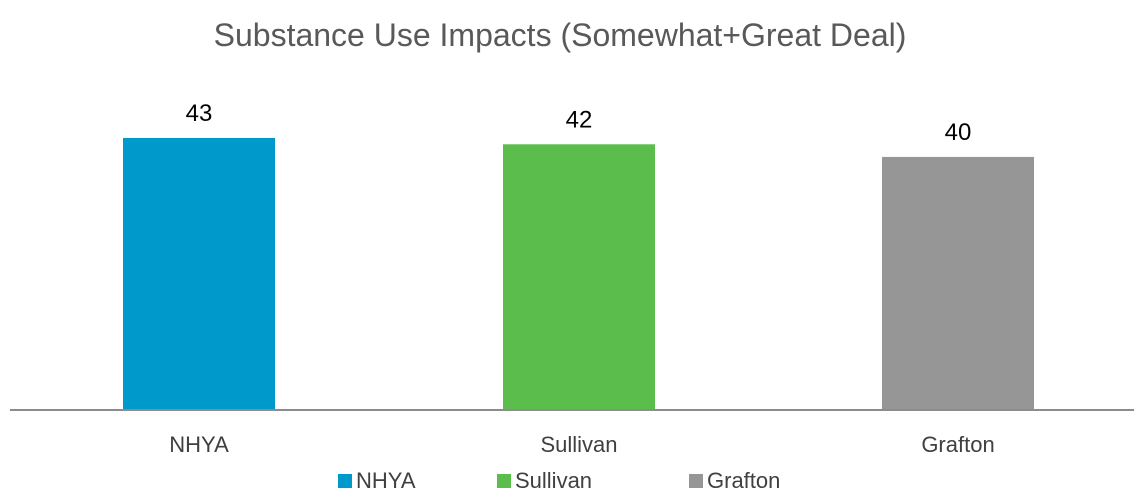 Image resolution: width=1134 pixels, height=493 pixels. I want to click on bar-grafton, so click(958, 283).